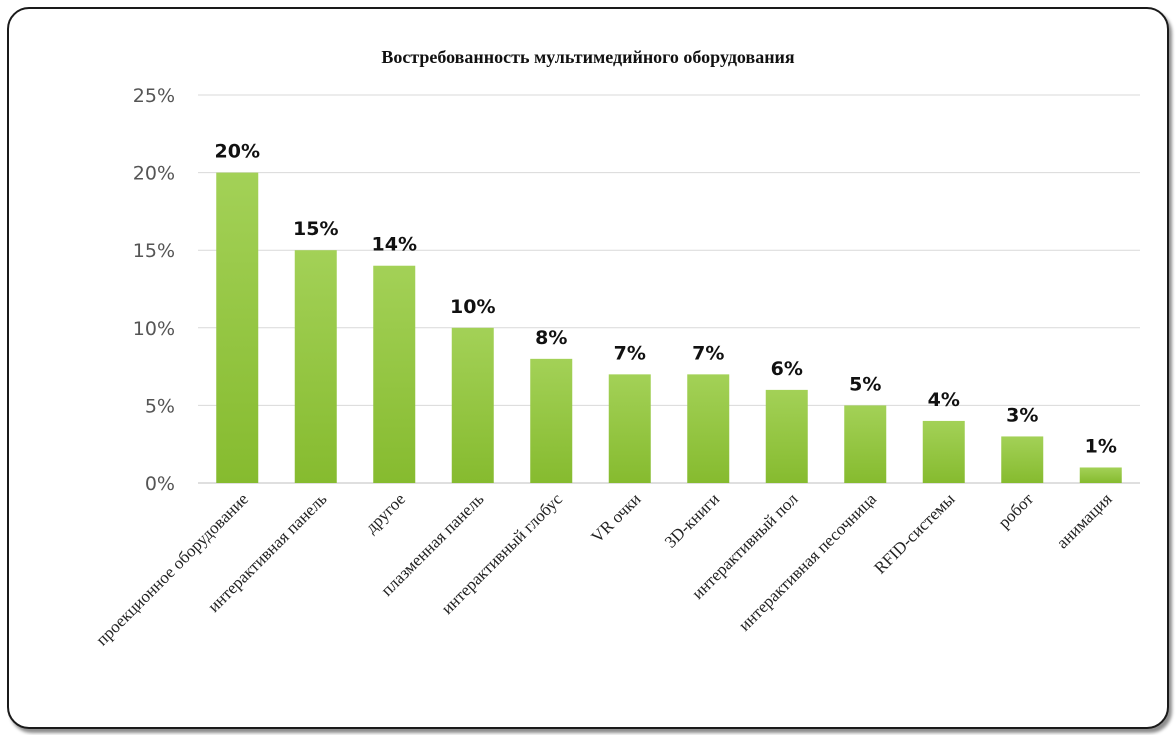 This screenshot has height=735, width=1176. I want to click on data-label: 10%, so click(472, 307).